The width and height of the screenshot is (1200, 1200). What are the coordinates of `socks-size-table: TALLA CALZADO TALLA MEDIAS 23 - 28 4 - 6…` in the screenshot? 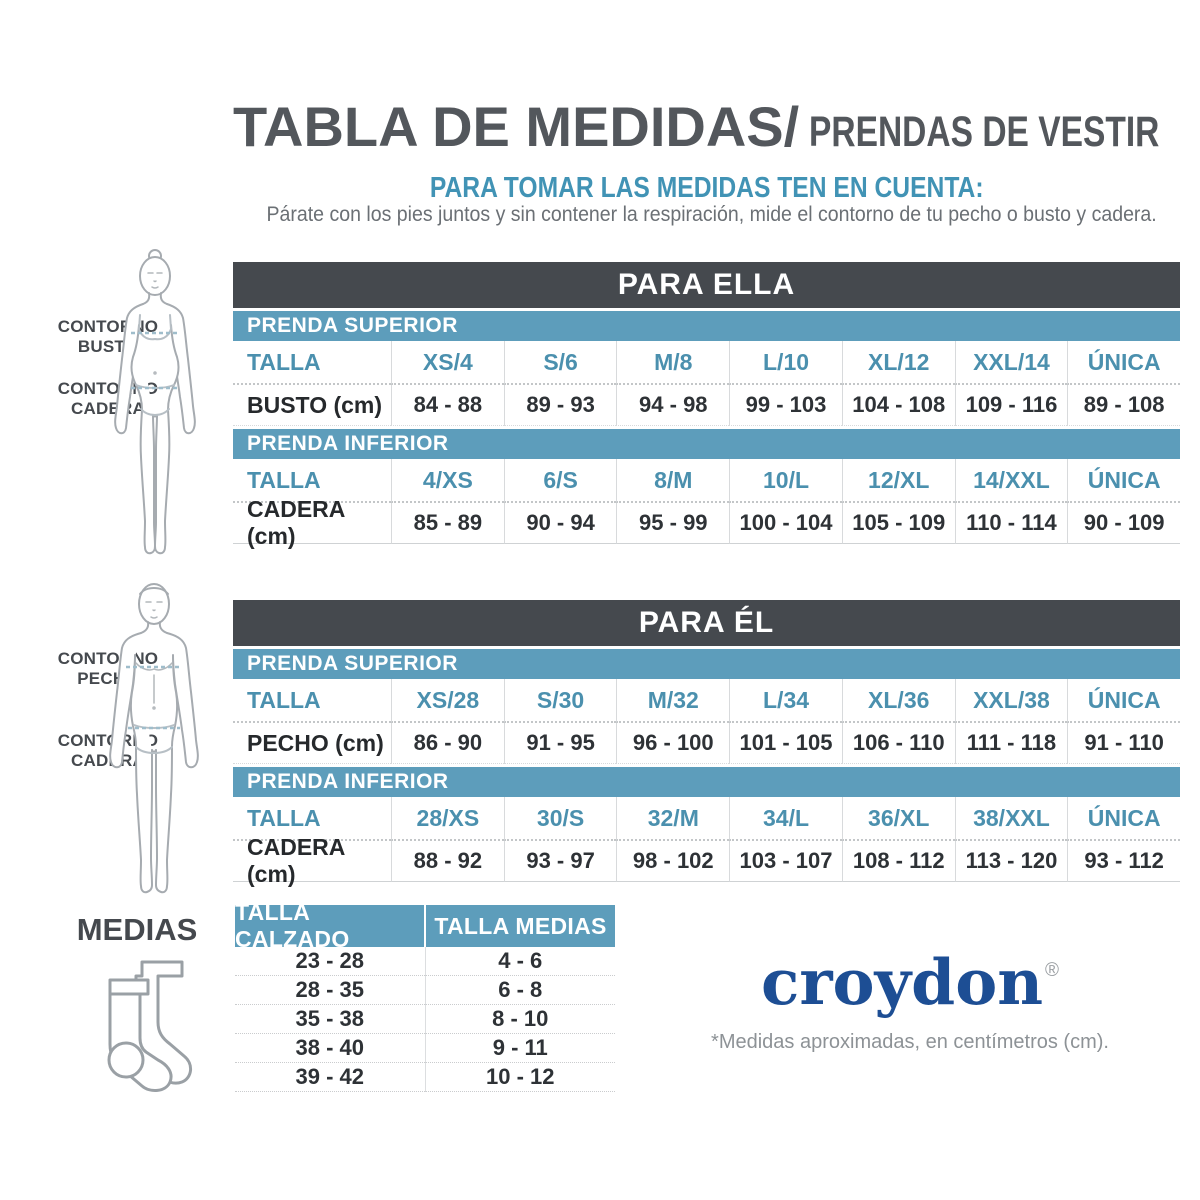 It's located at (425, 995).